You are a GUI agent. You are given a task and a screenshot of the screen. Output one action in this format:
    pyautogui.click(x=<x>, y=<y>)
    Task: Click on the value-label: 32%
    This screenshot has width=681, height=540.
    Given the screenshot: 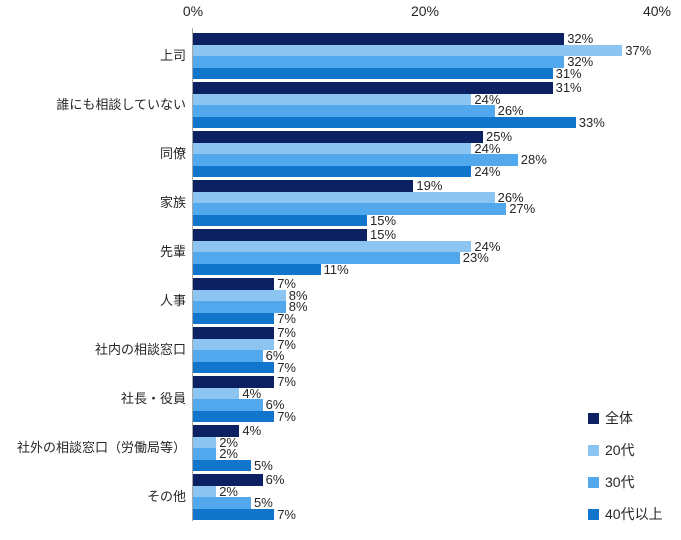 What is the action you would take?
    pyautogui.click(x=580, y=39)
    